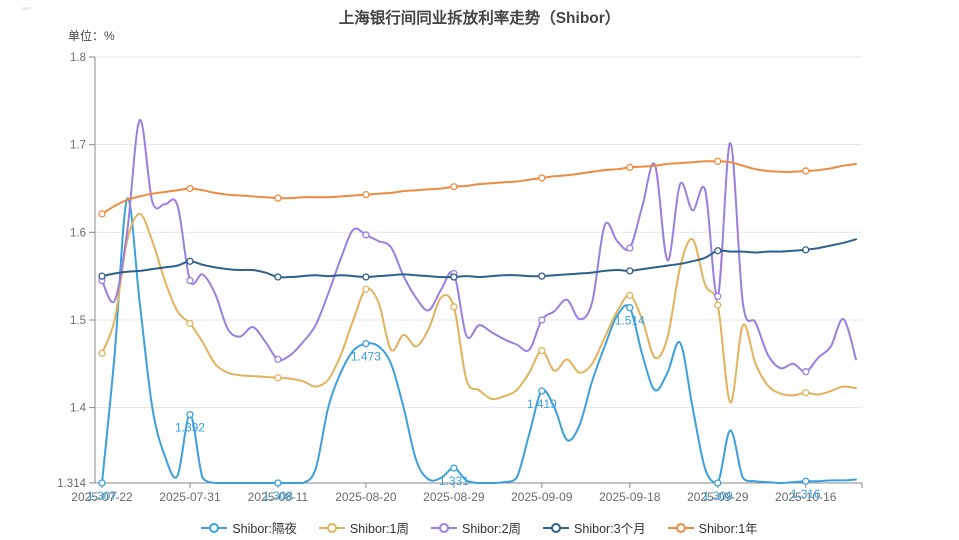 The image size is (959, 540). I want to click on point-label-overnight: 1.307, so click(102, 496).